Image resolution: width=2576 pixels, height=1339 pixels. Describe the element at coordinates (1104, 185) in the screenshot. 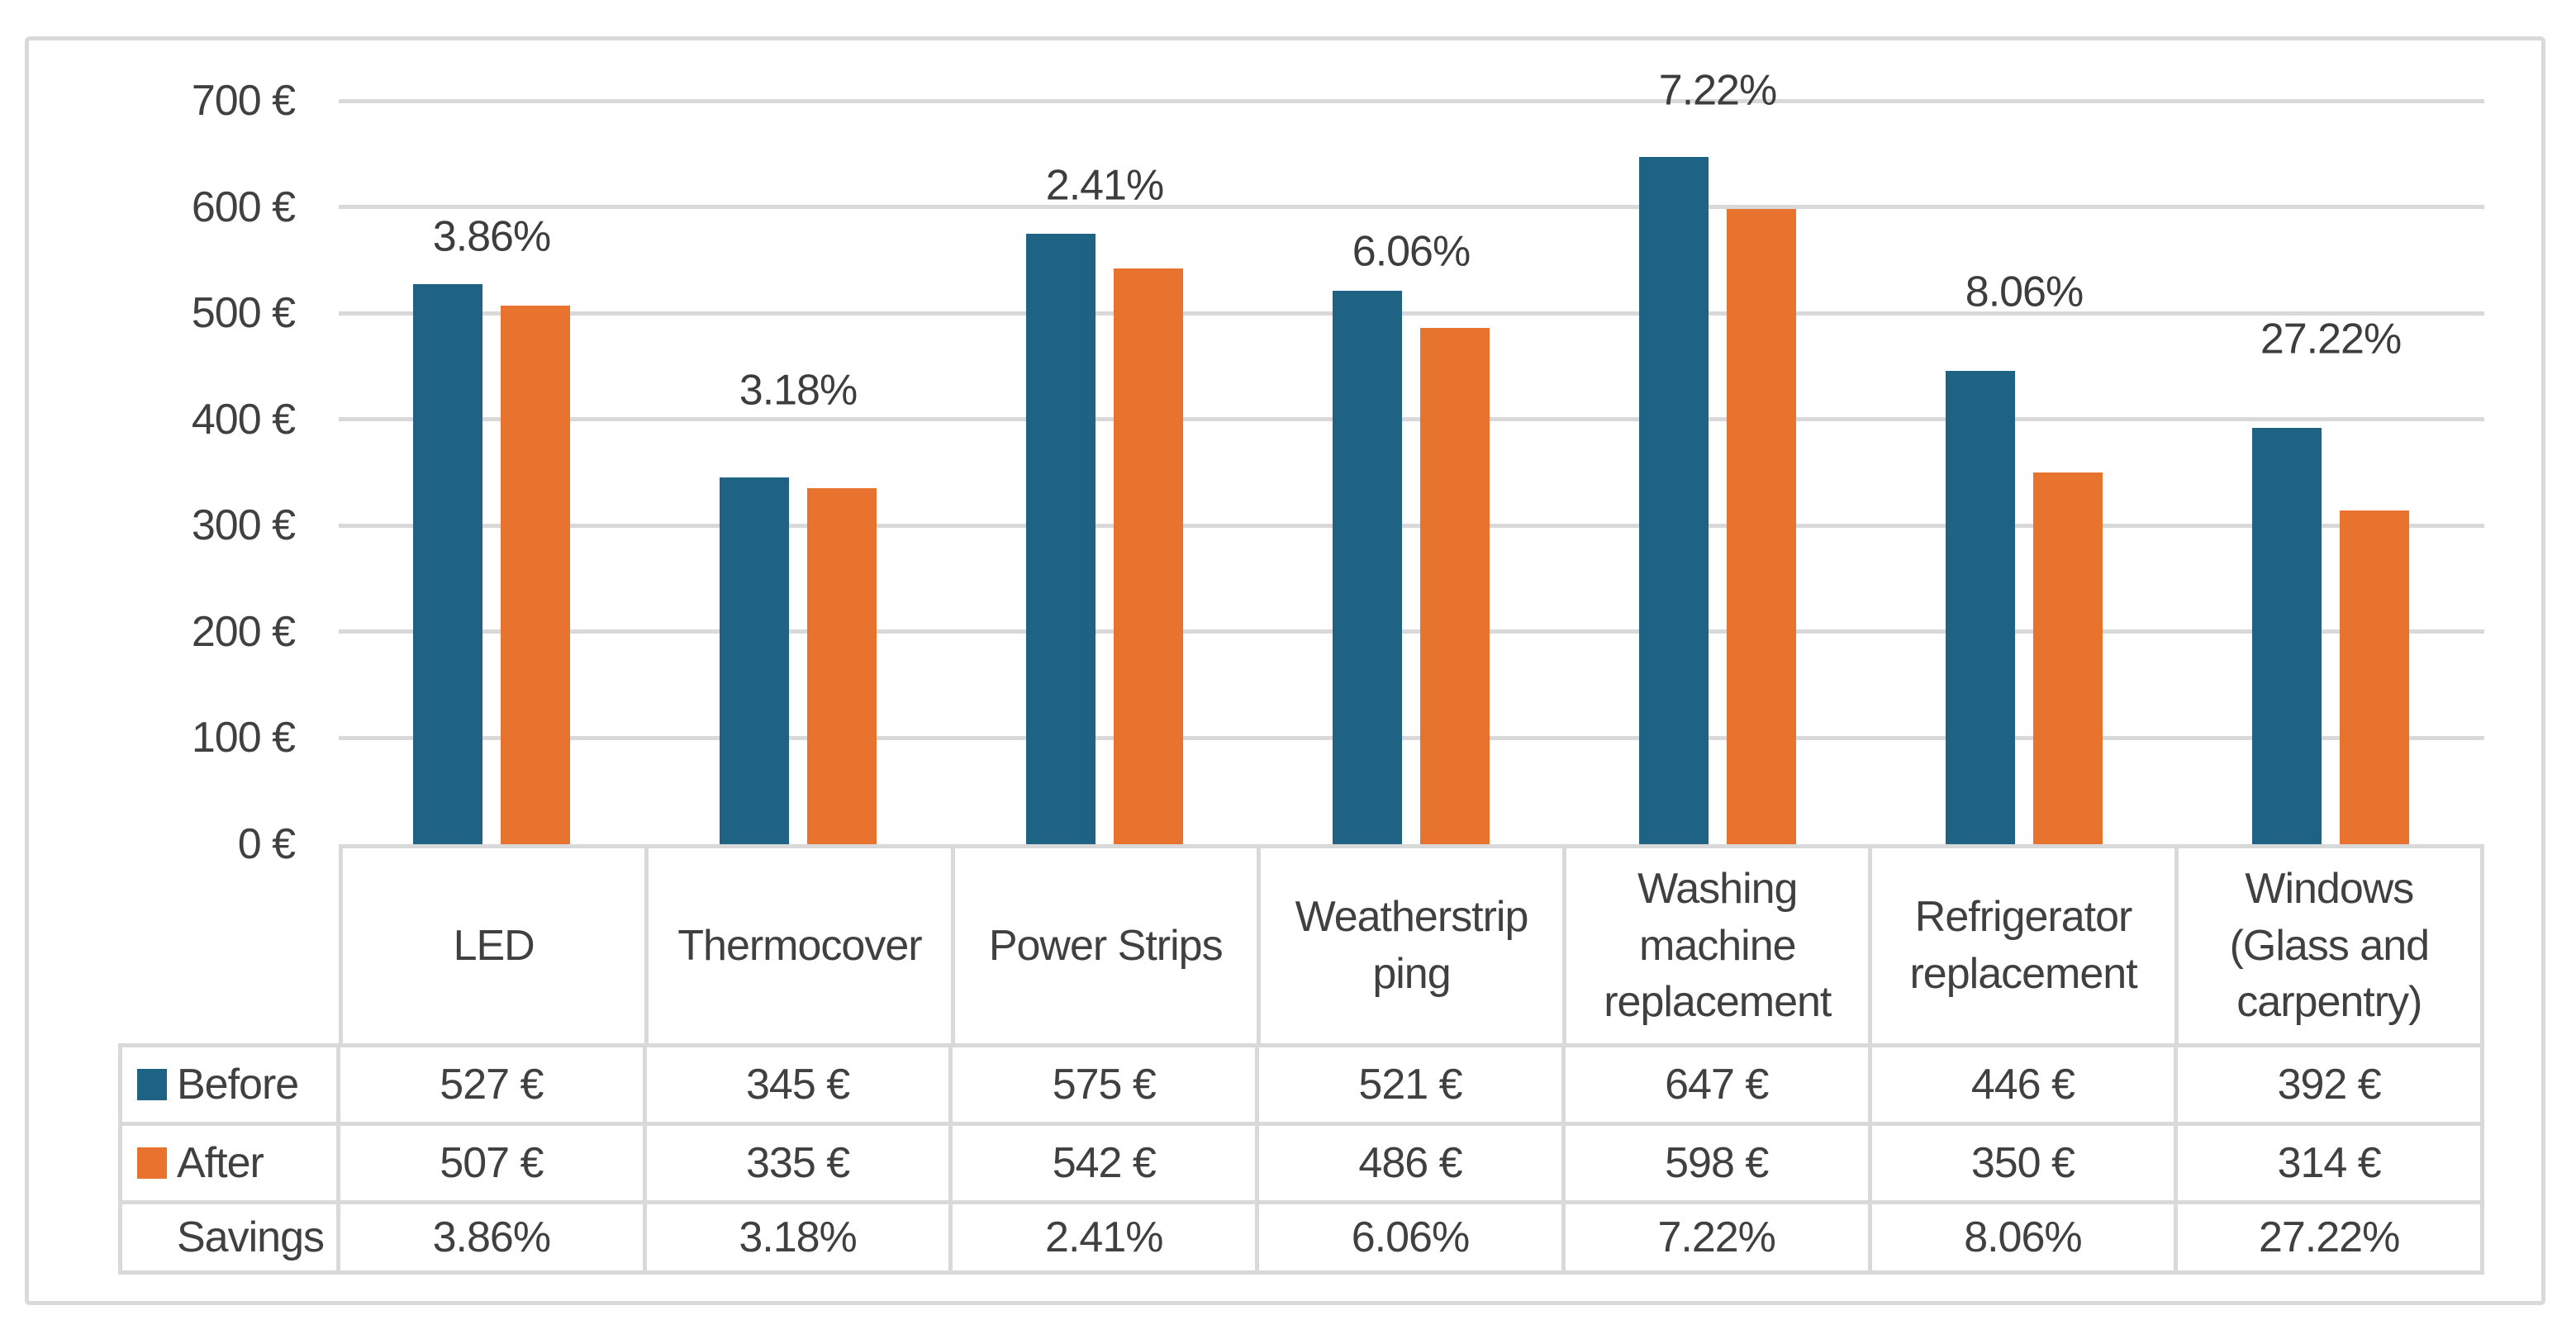

I see `savings-data-label: 2.41%` at that location.